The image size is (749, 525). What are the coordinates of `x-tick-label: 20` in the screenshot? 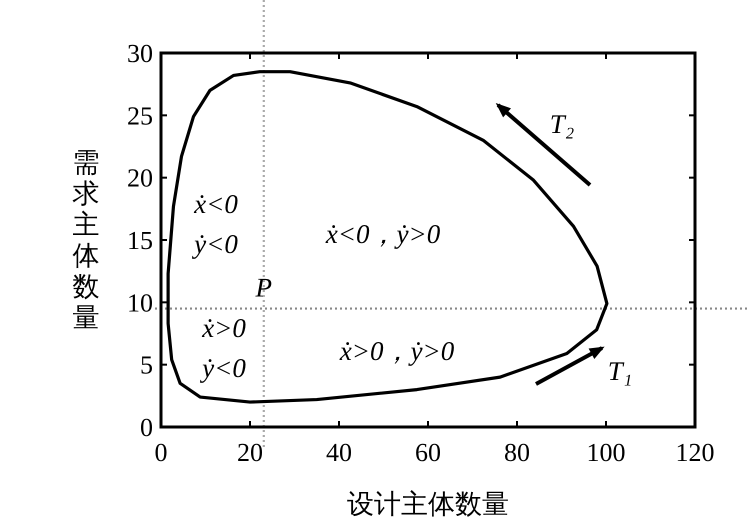 It's located at (250, 452).